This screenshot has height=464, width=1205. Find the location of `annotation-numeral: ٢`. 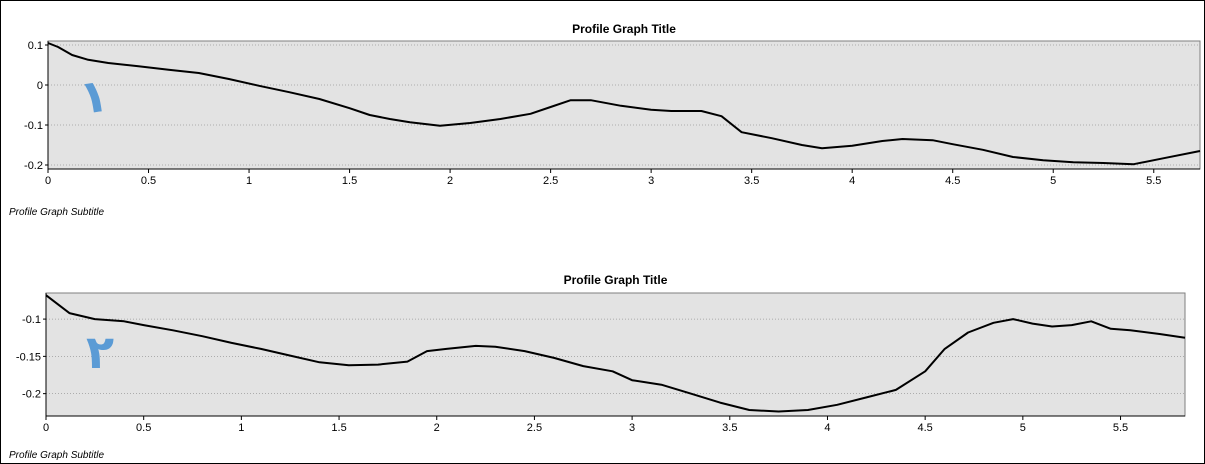

annotation-numeral: ٢ is located at coordinates (100, 352).